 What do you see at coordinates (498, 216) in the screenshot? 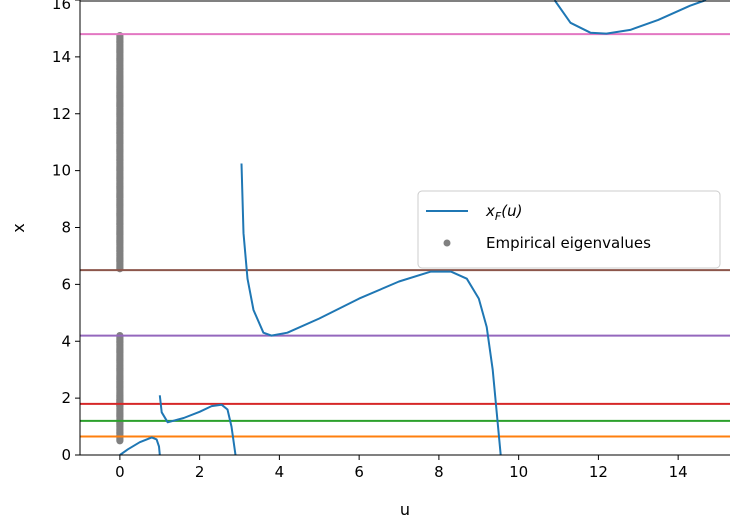
I see `legend-entry-curve-sub: F` at bounding box center [498, 216].